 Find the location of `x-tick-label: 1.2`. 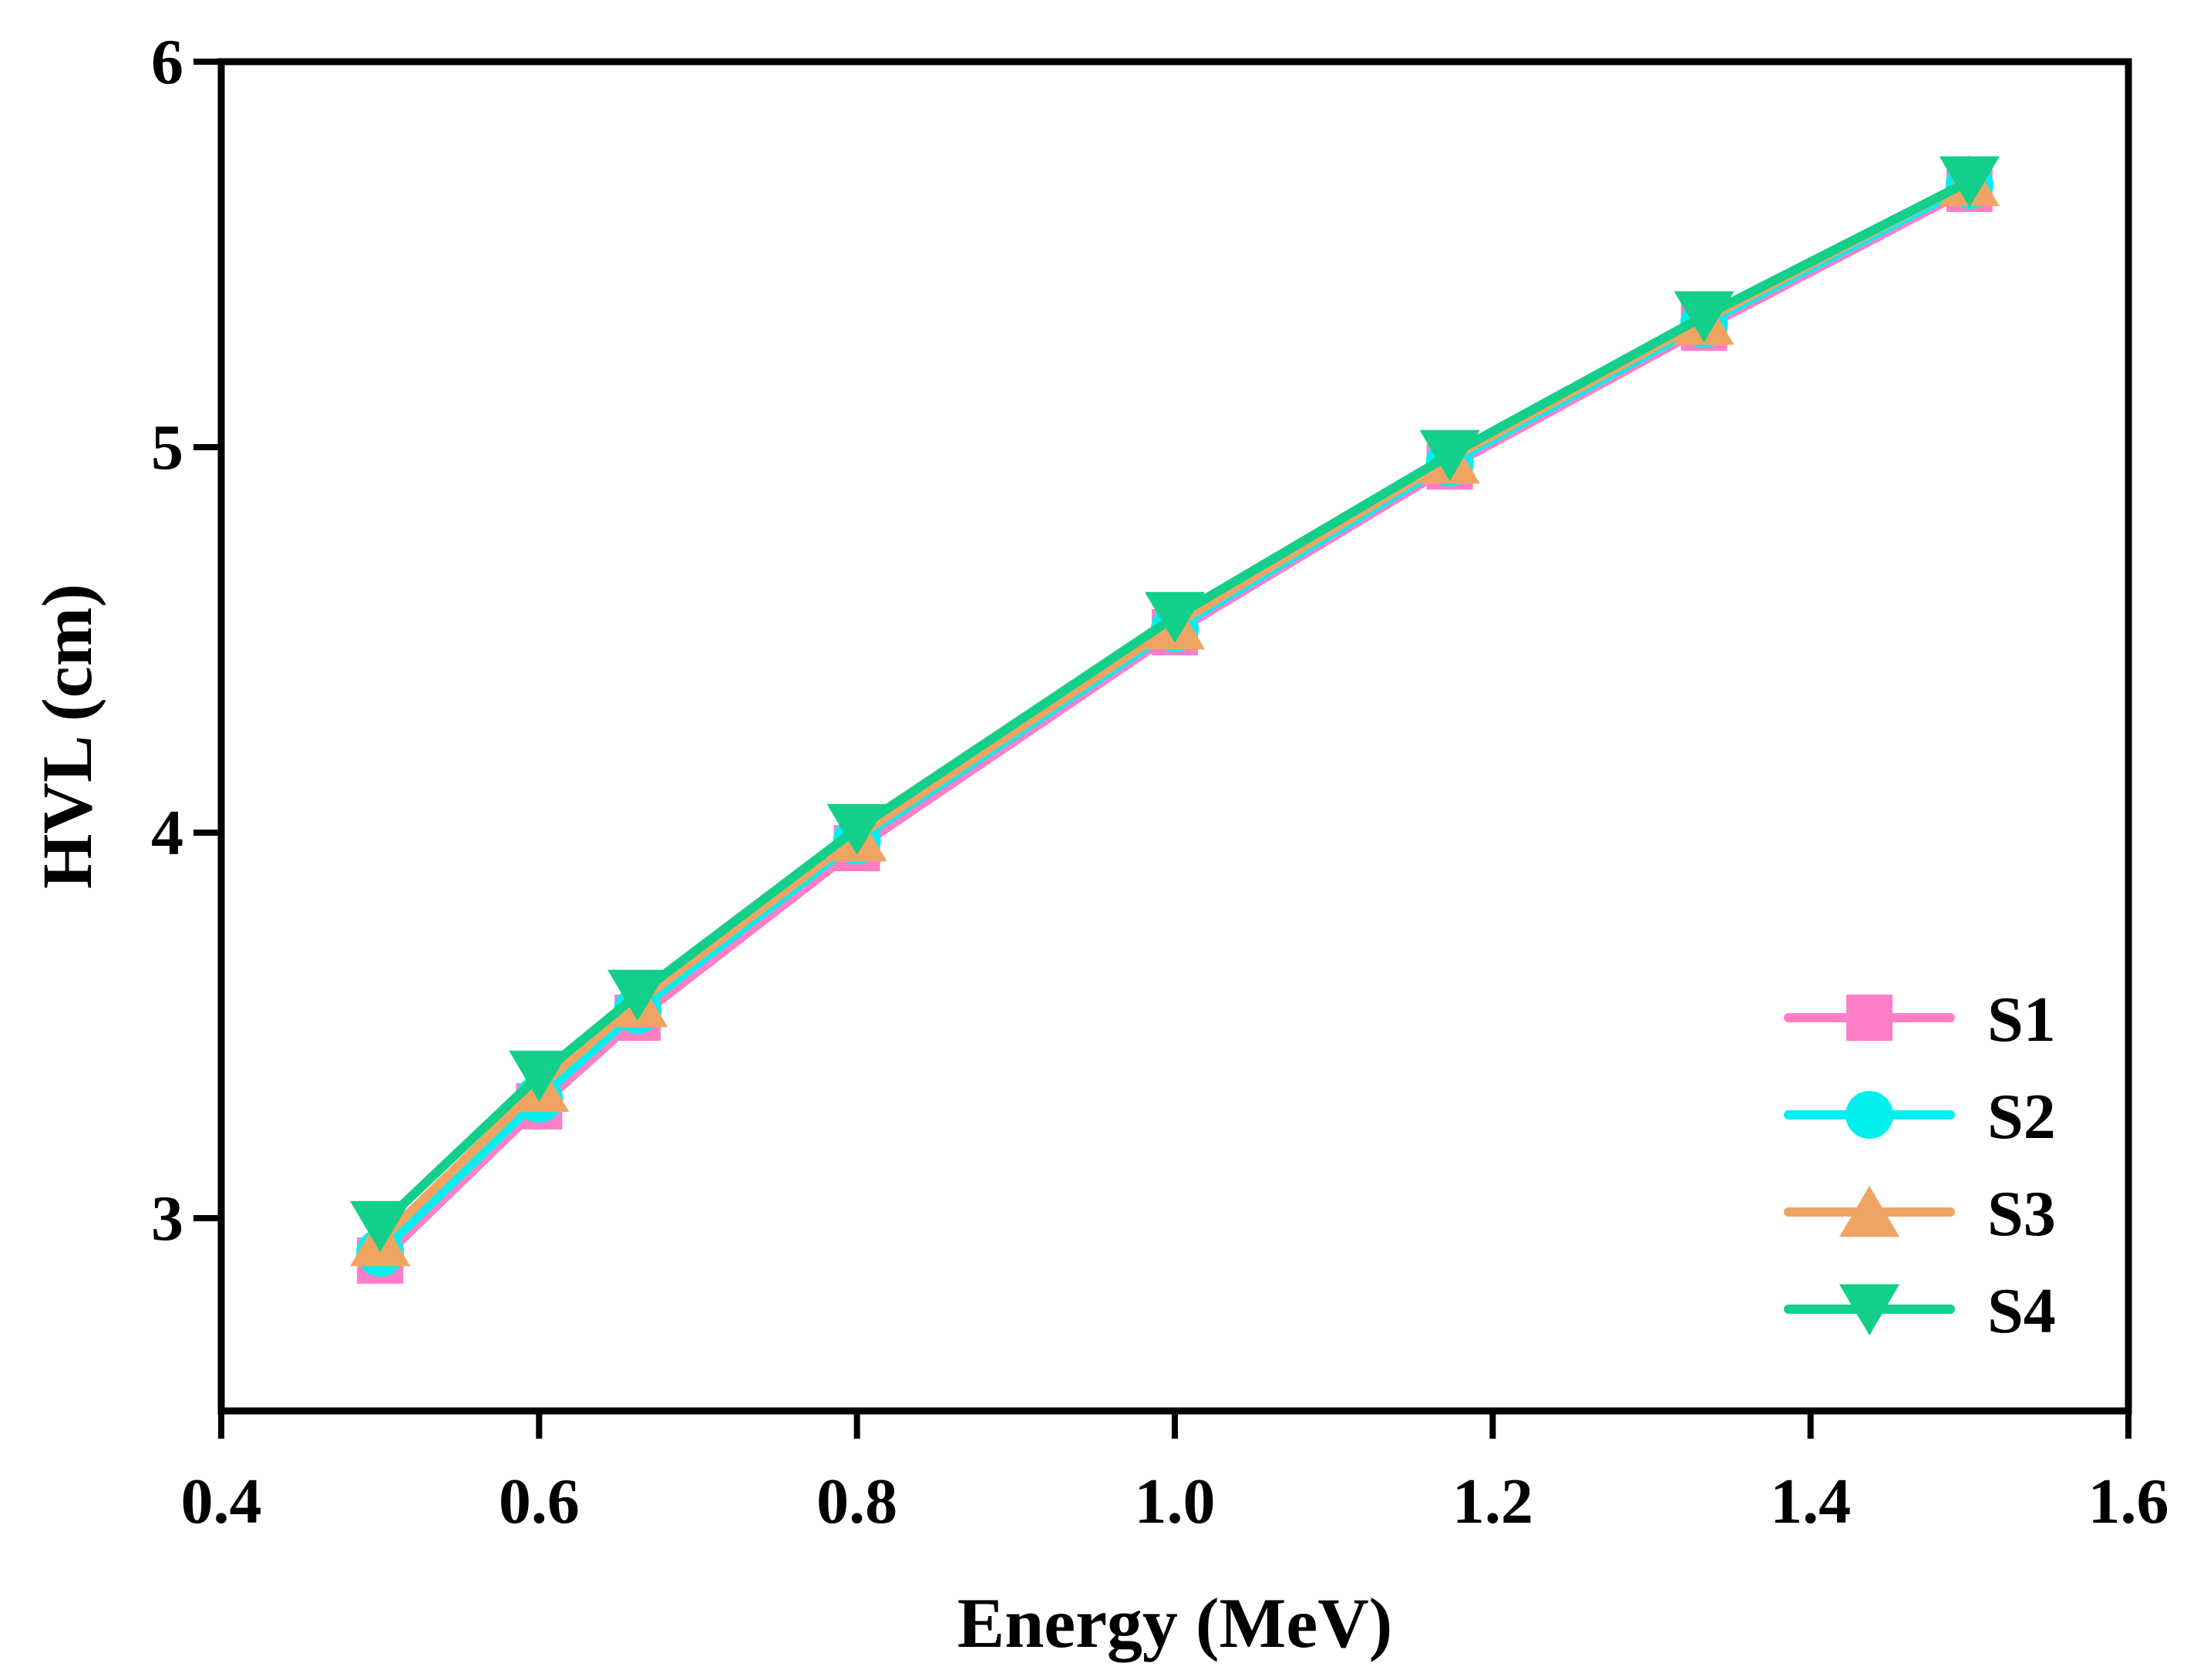

x-tick-label: 1.2 is located at coordinates (1492, 1501).